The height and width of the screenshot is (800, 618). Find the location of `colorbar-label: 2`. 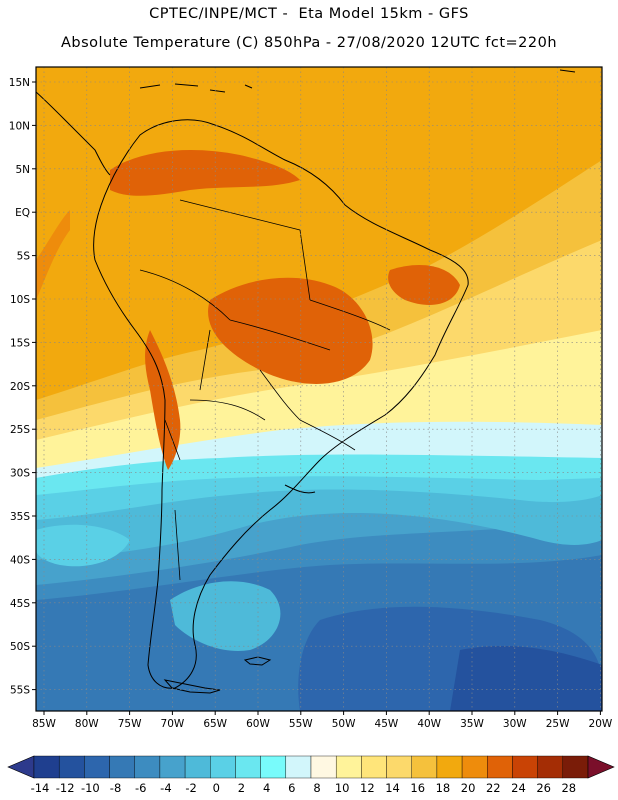

colorbar-label: 2 is located at coordinates (241, 788).